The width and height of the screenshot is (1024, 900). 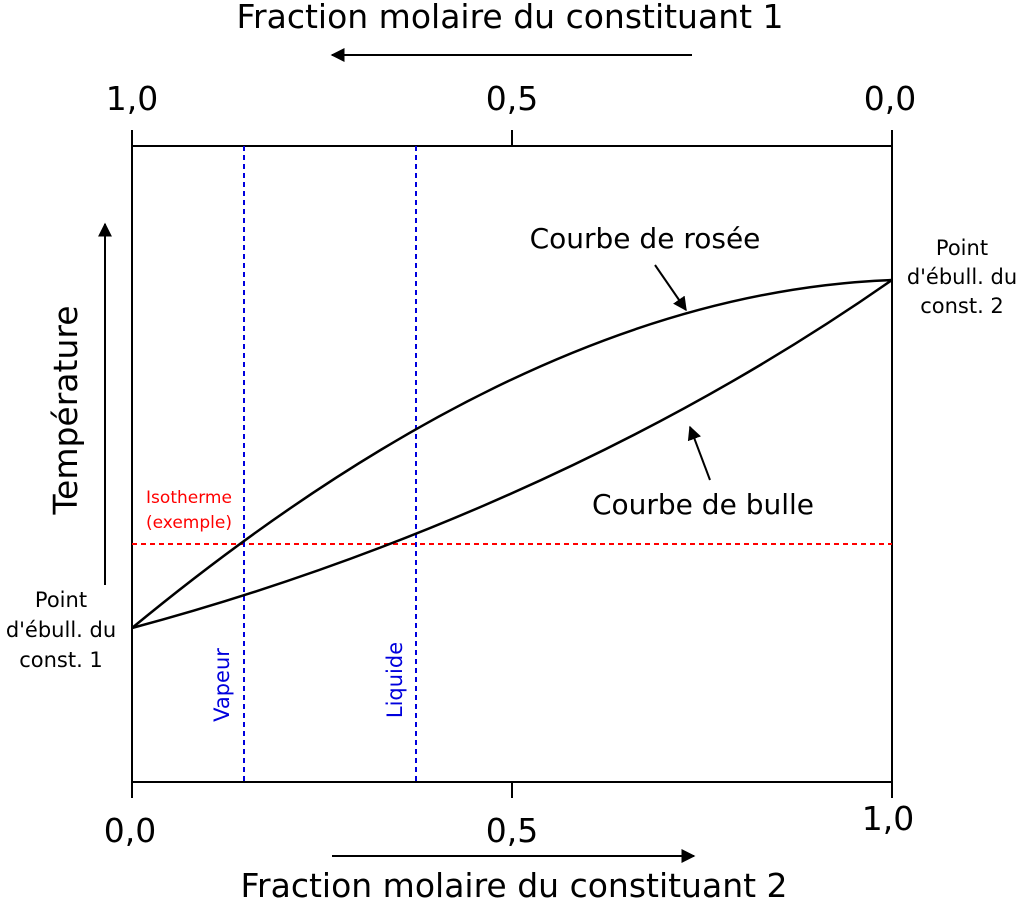 What do you see at coordinates (222, 685) in the screenshot?
I see `vapor-label: Vapeur` at bounding box center [222, 685].